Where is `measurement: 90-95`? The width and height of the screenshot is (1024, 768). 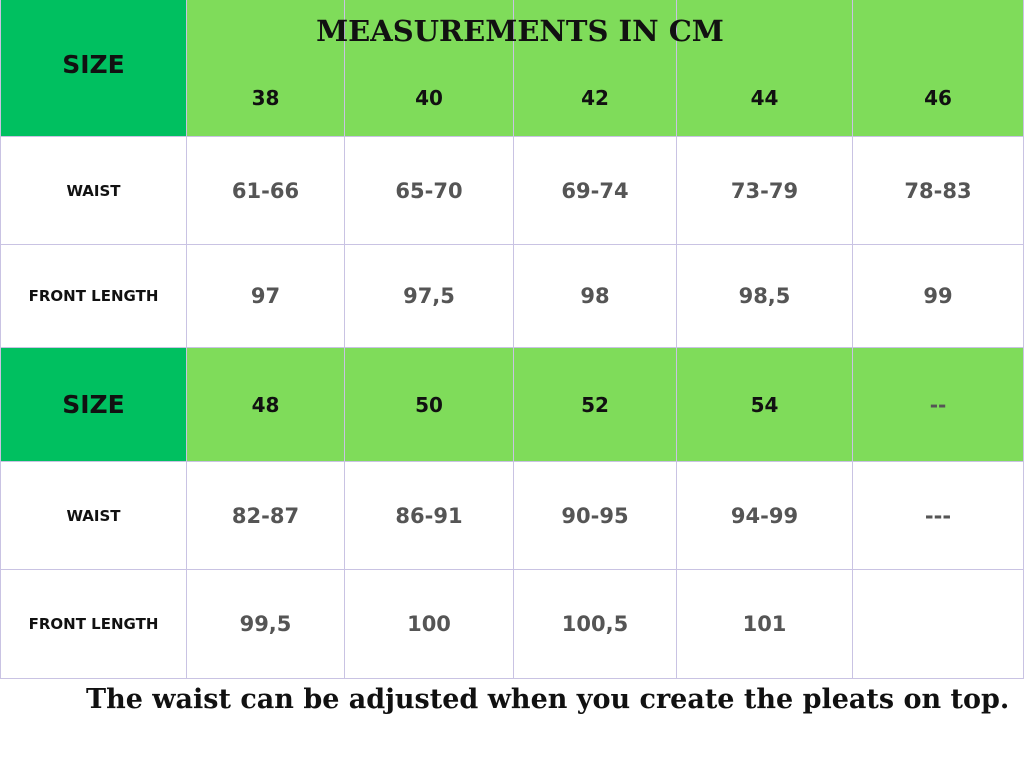 measurement: 90-95 is located at coordinates (595, 516).